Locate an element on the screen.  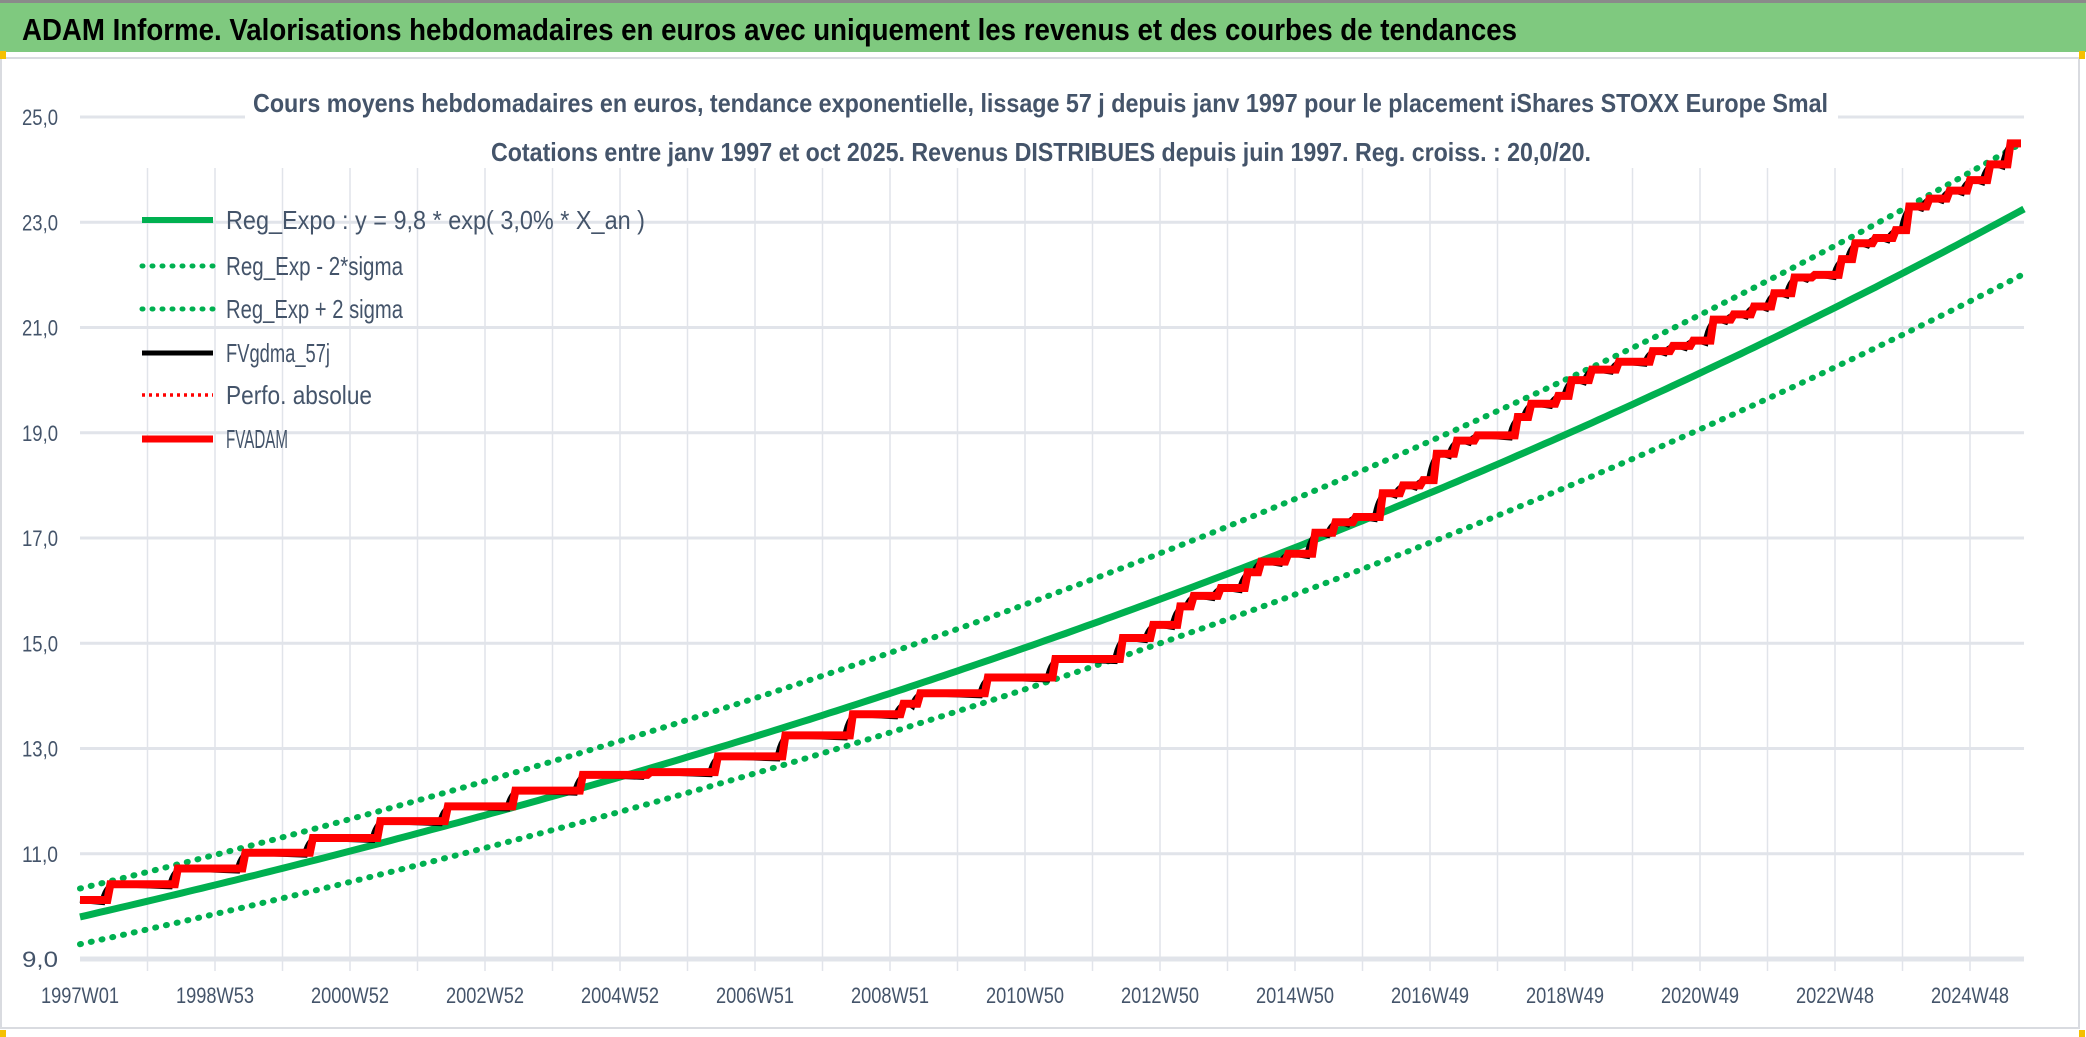
y-tick-label: 17,0 is located at coordinates (40, 538).